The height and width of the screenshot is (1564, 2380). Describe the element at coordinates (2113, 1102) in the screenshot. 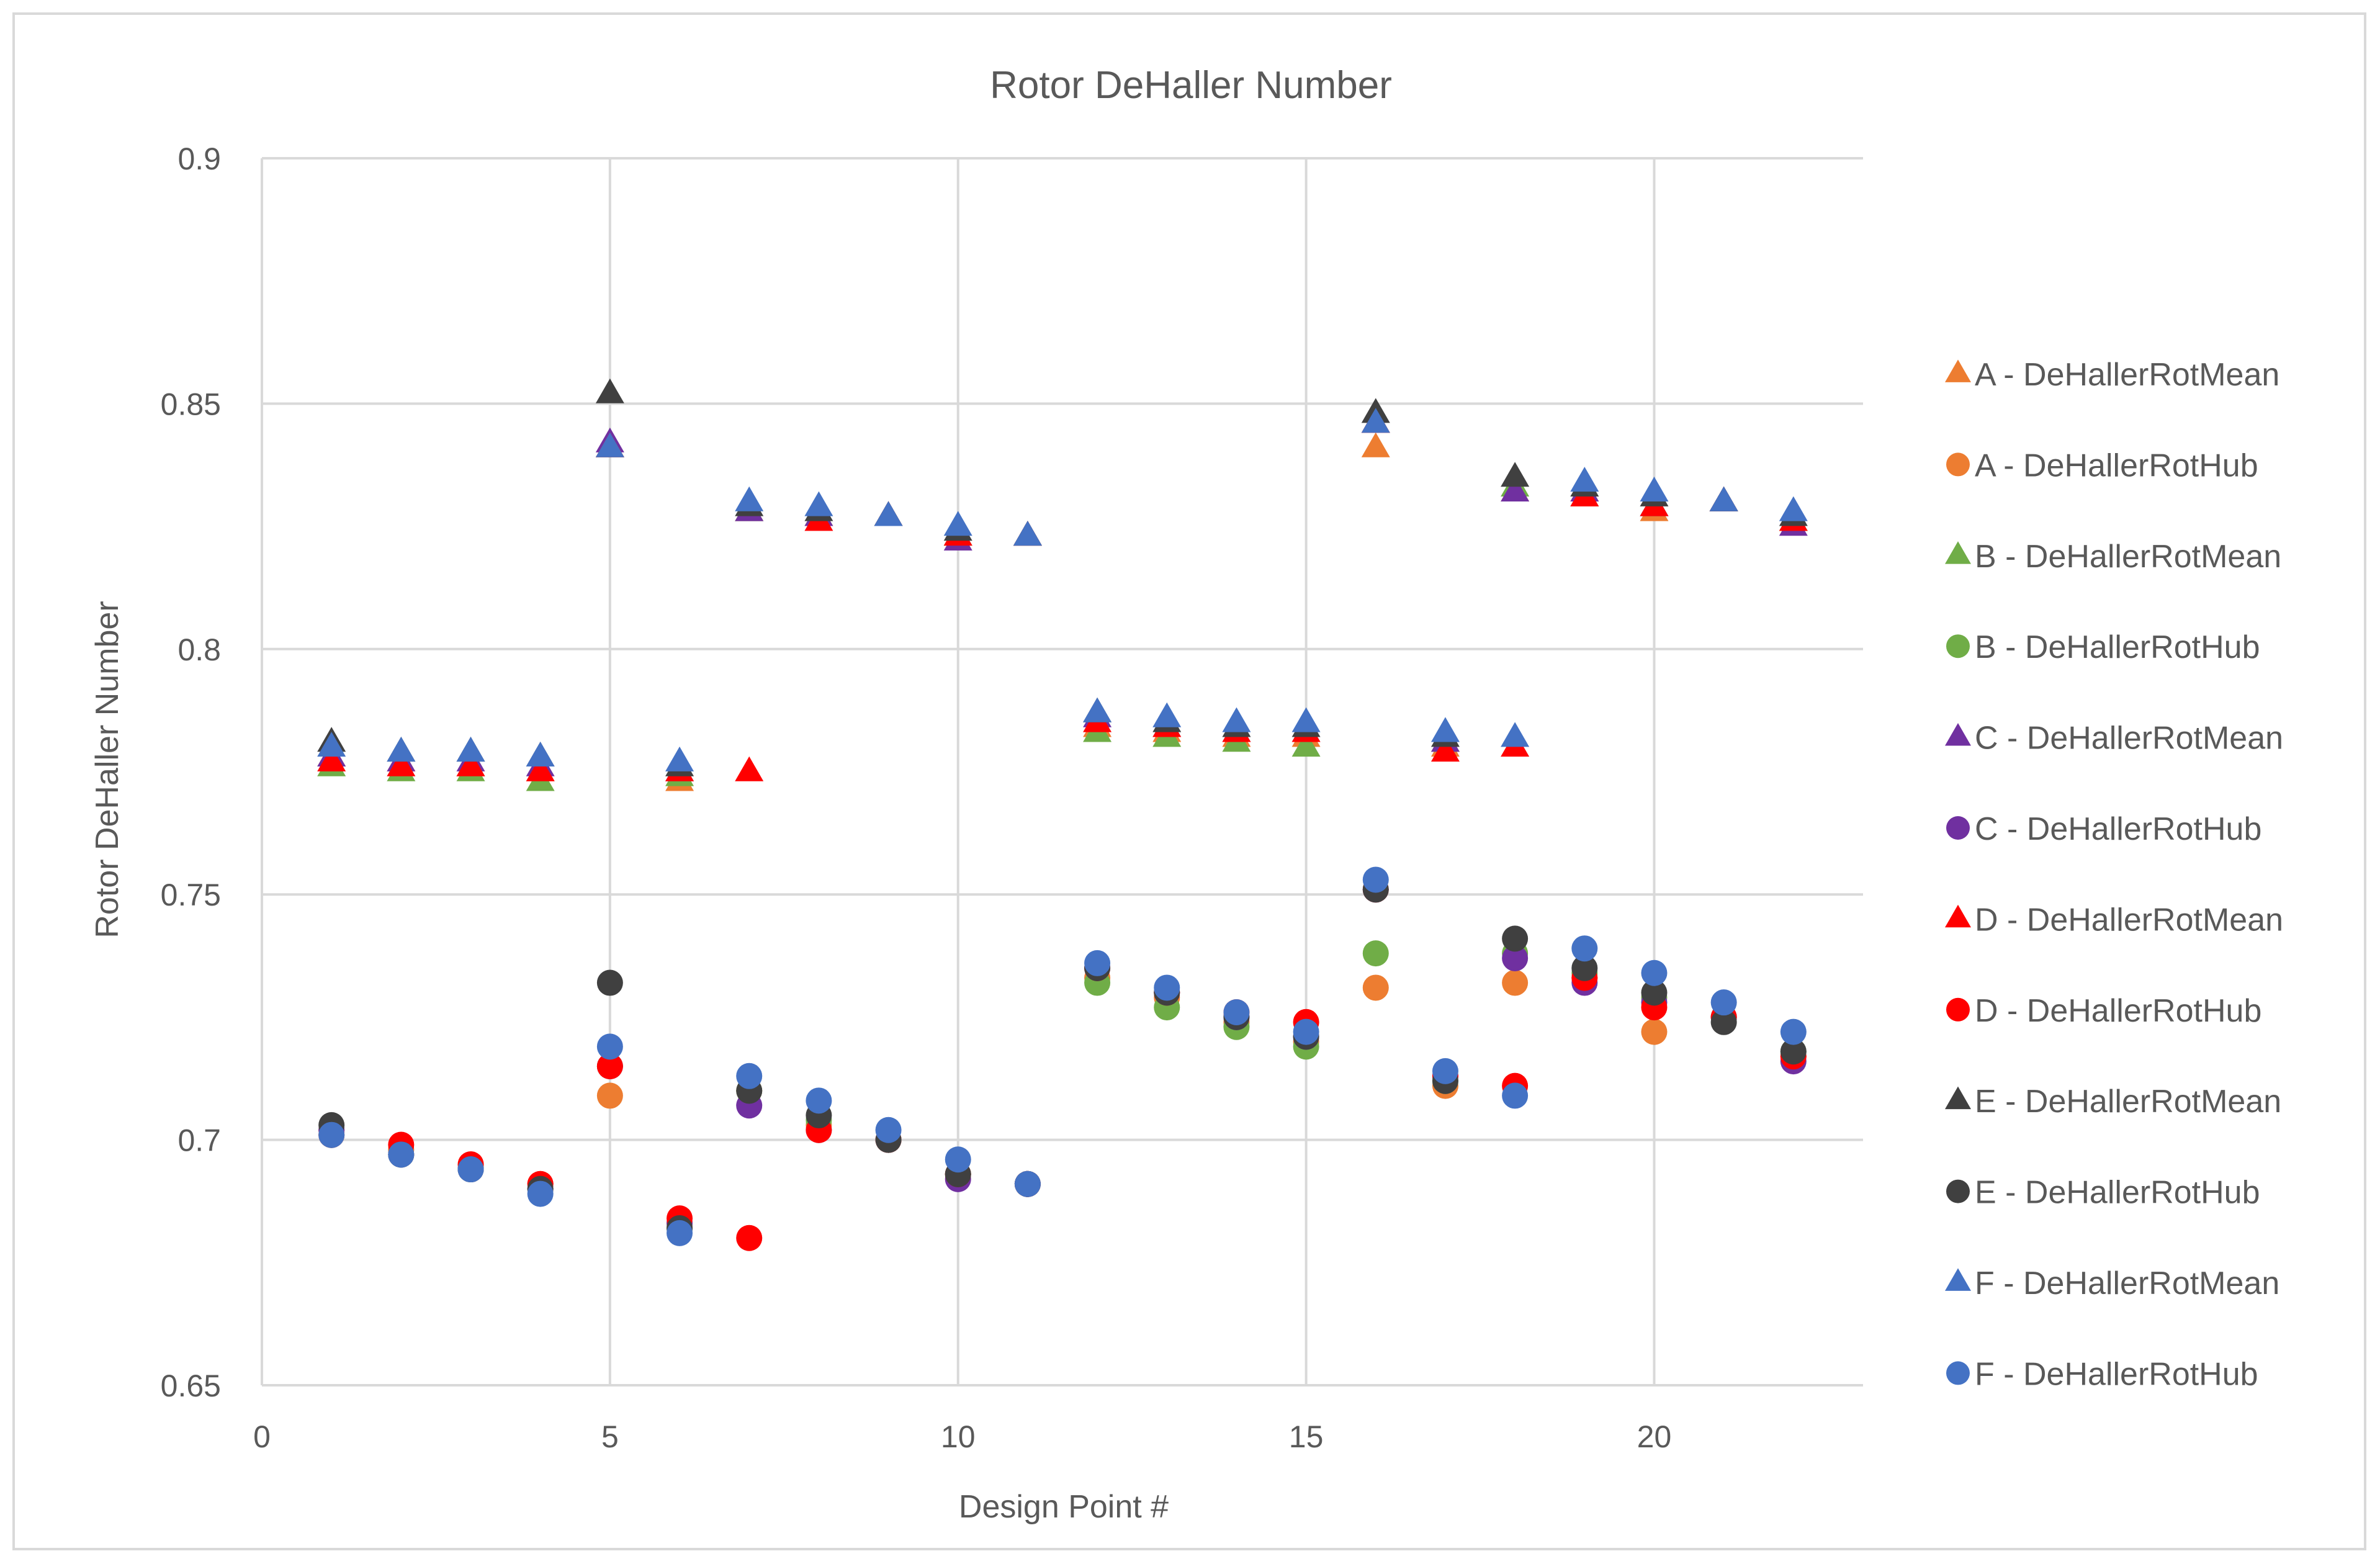

I see `legend-item: E - DeHallerRotMean` at that location.